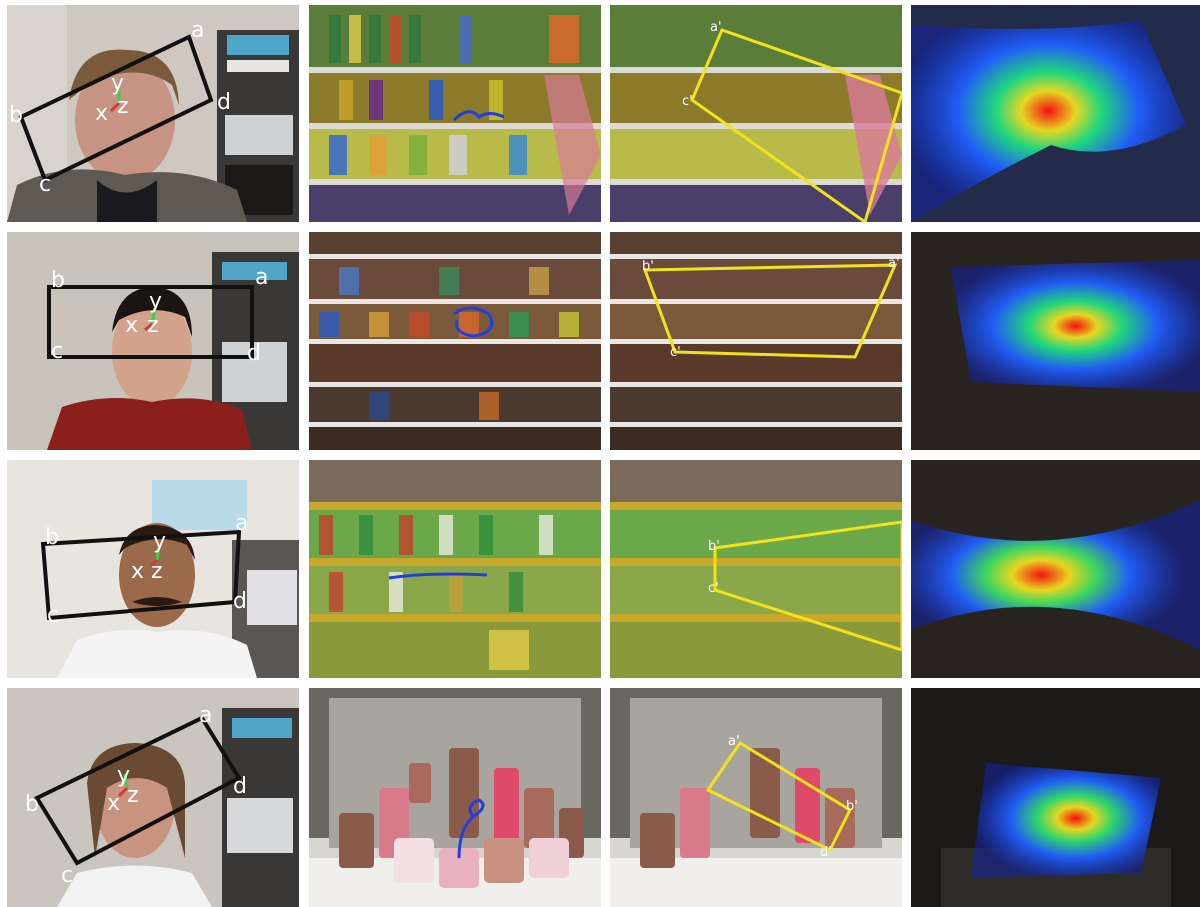 The height and width of the screenshot is (907, 1200). I want to click on row3-scene-svg, so click(455, 569).